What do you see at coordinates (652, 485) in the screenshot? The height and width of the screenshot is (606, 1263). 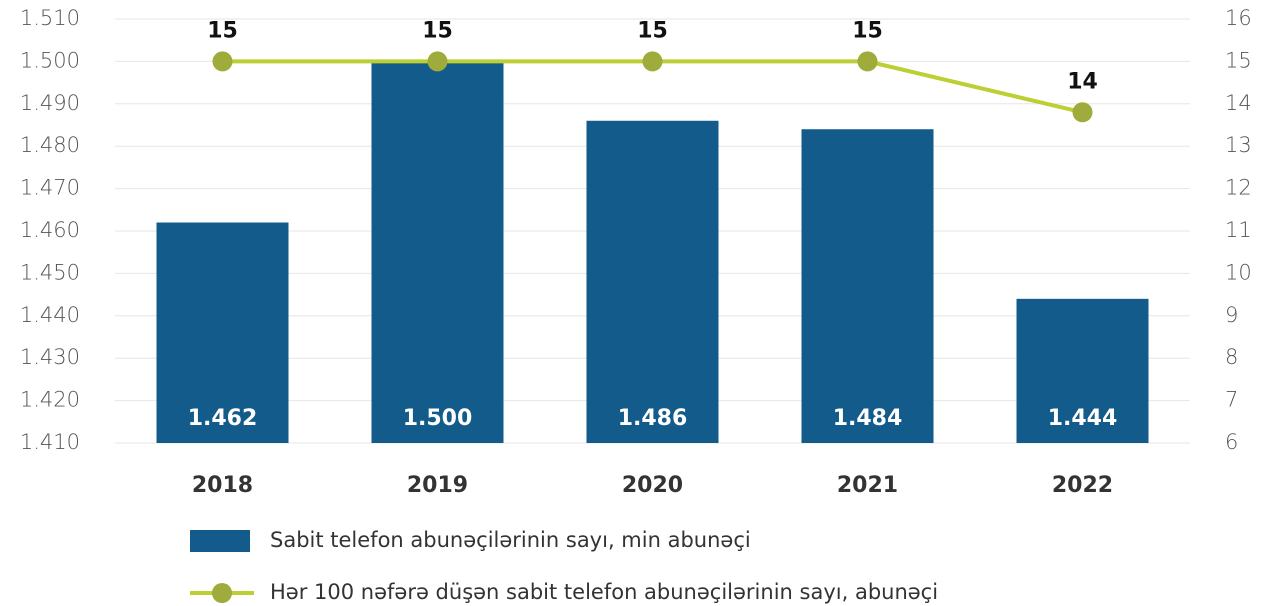 I see `x-tick-label: 2020` at bounding box center [652, 485].